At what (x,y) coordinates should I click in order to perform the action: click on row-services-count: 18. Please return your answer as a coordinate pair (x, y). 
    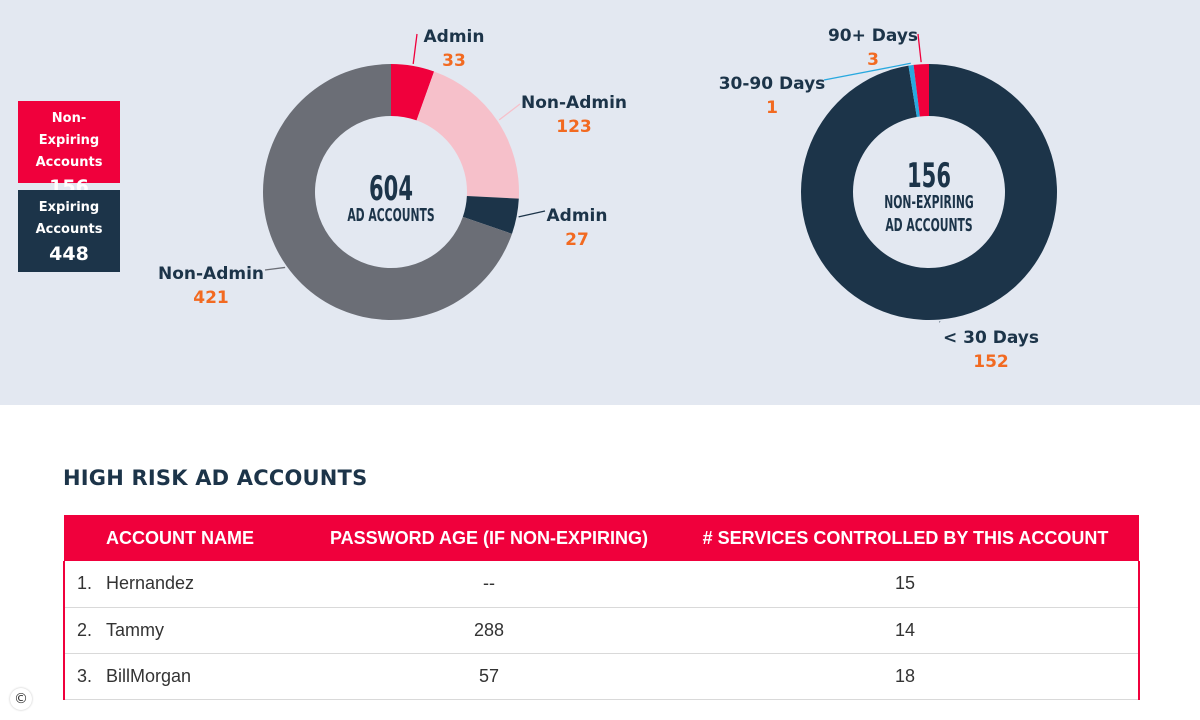
    Looking at the image, I should click on (906, 676).